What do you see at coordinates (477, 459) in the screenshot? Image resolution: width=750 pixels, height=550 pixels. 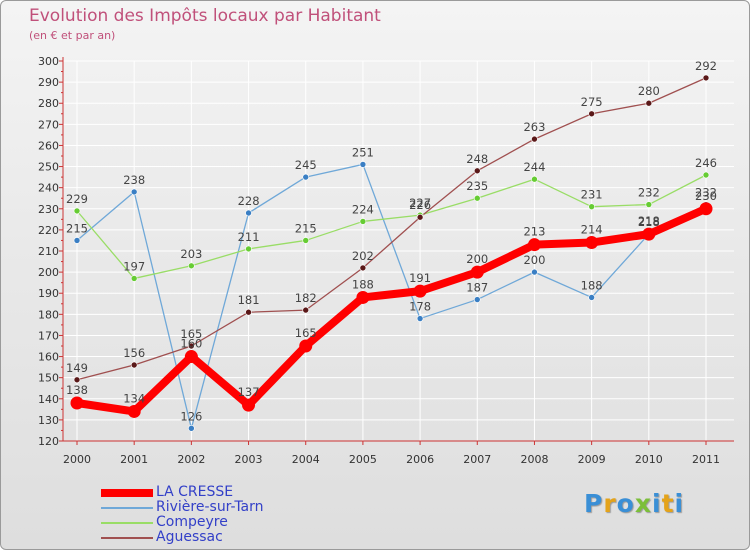 I see `x-tick-label: 2007` at bounding box center [477, 459].